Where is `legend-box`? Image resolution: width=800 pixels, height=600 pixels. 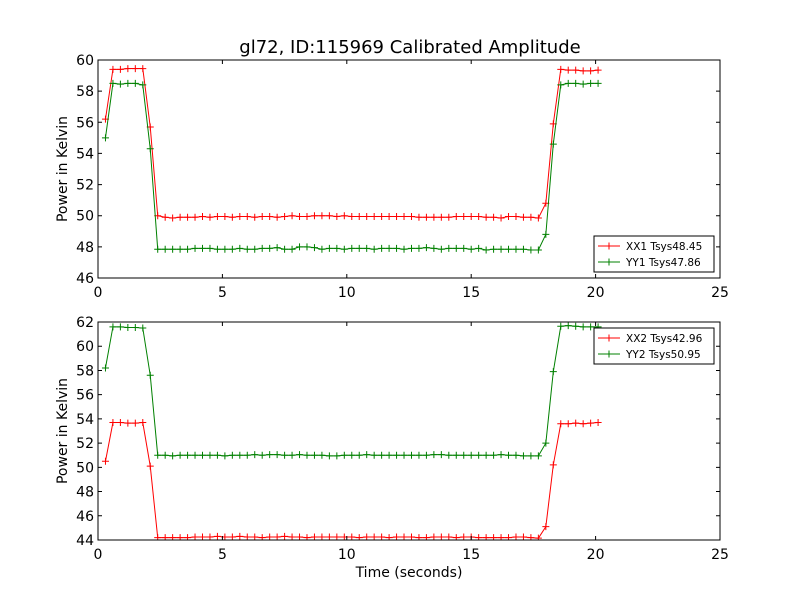
legend-box is located at coordinates (654, 254).